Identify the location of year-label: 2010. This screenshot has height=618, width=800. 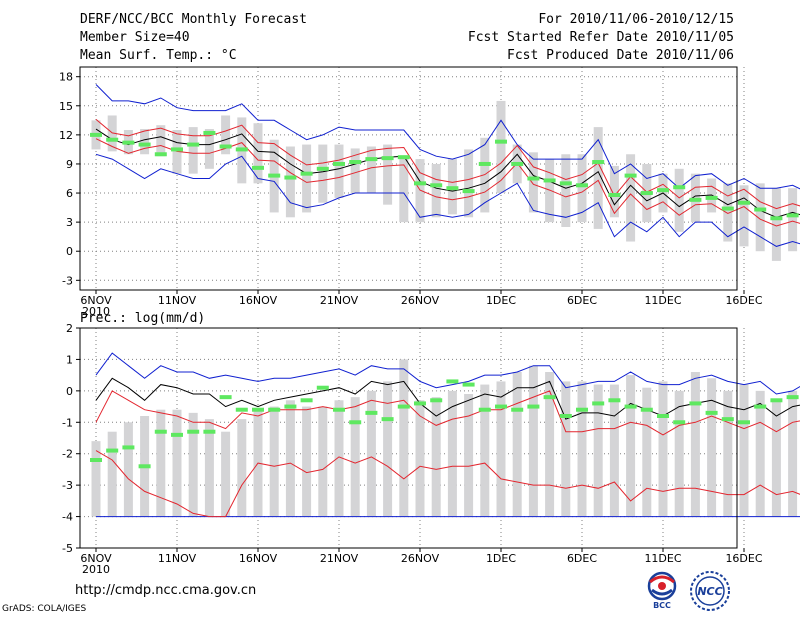
(96, 569).